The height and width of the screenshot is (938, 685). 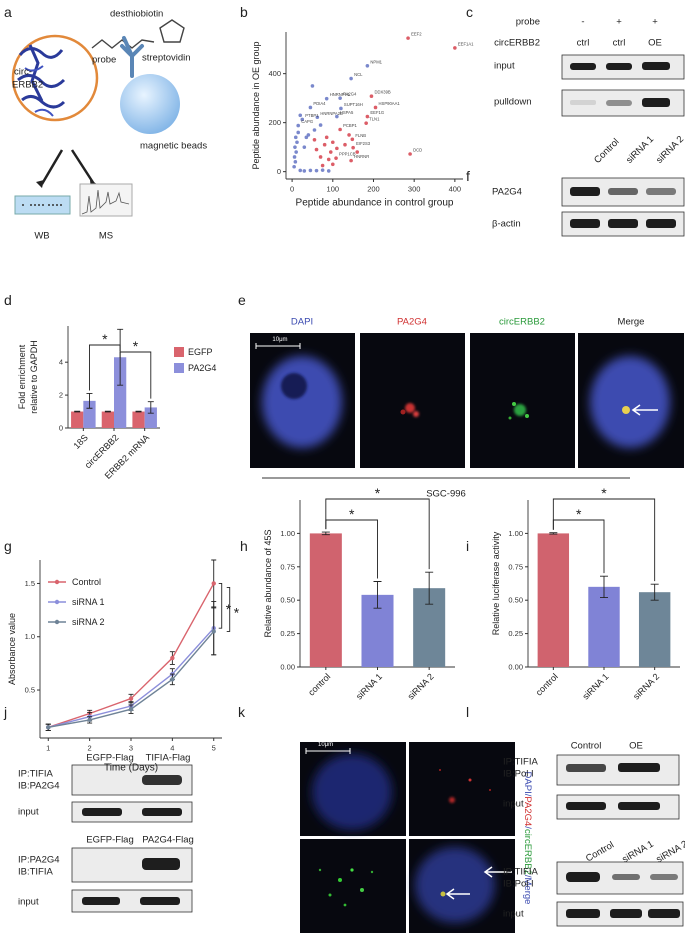 I want to click on label: /, so click(x=528, y=827).